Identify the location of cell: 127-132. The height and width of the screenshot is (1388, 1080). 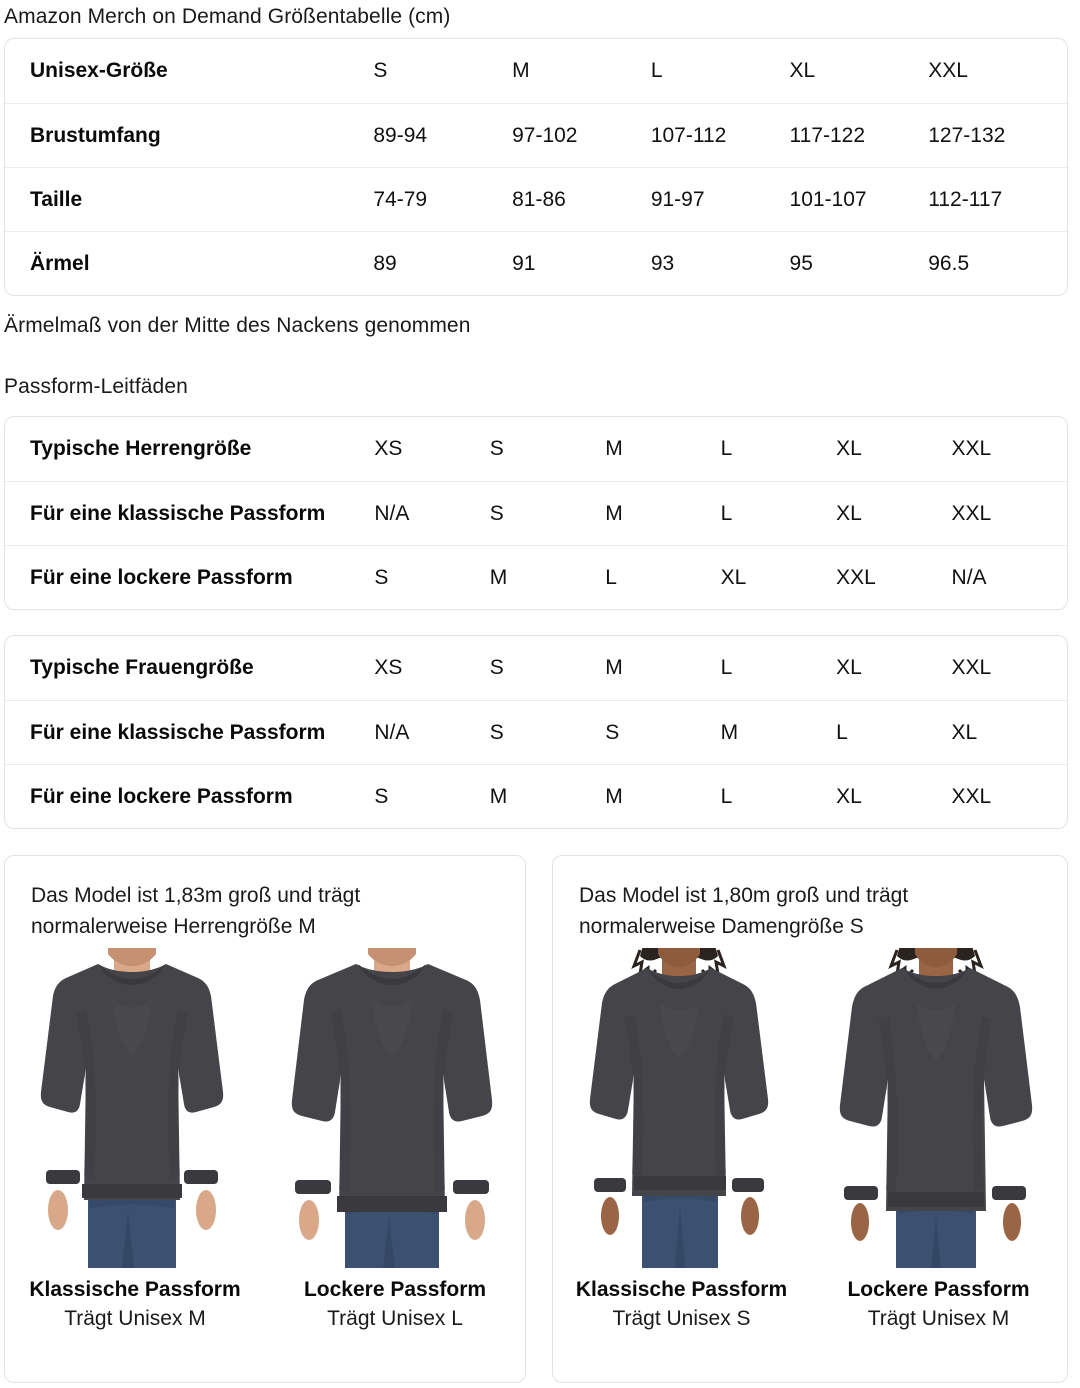
(967, 135).